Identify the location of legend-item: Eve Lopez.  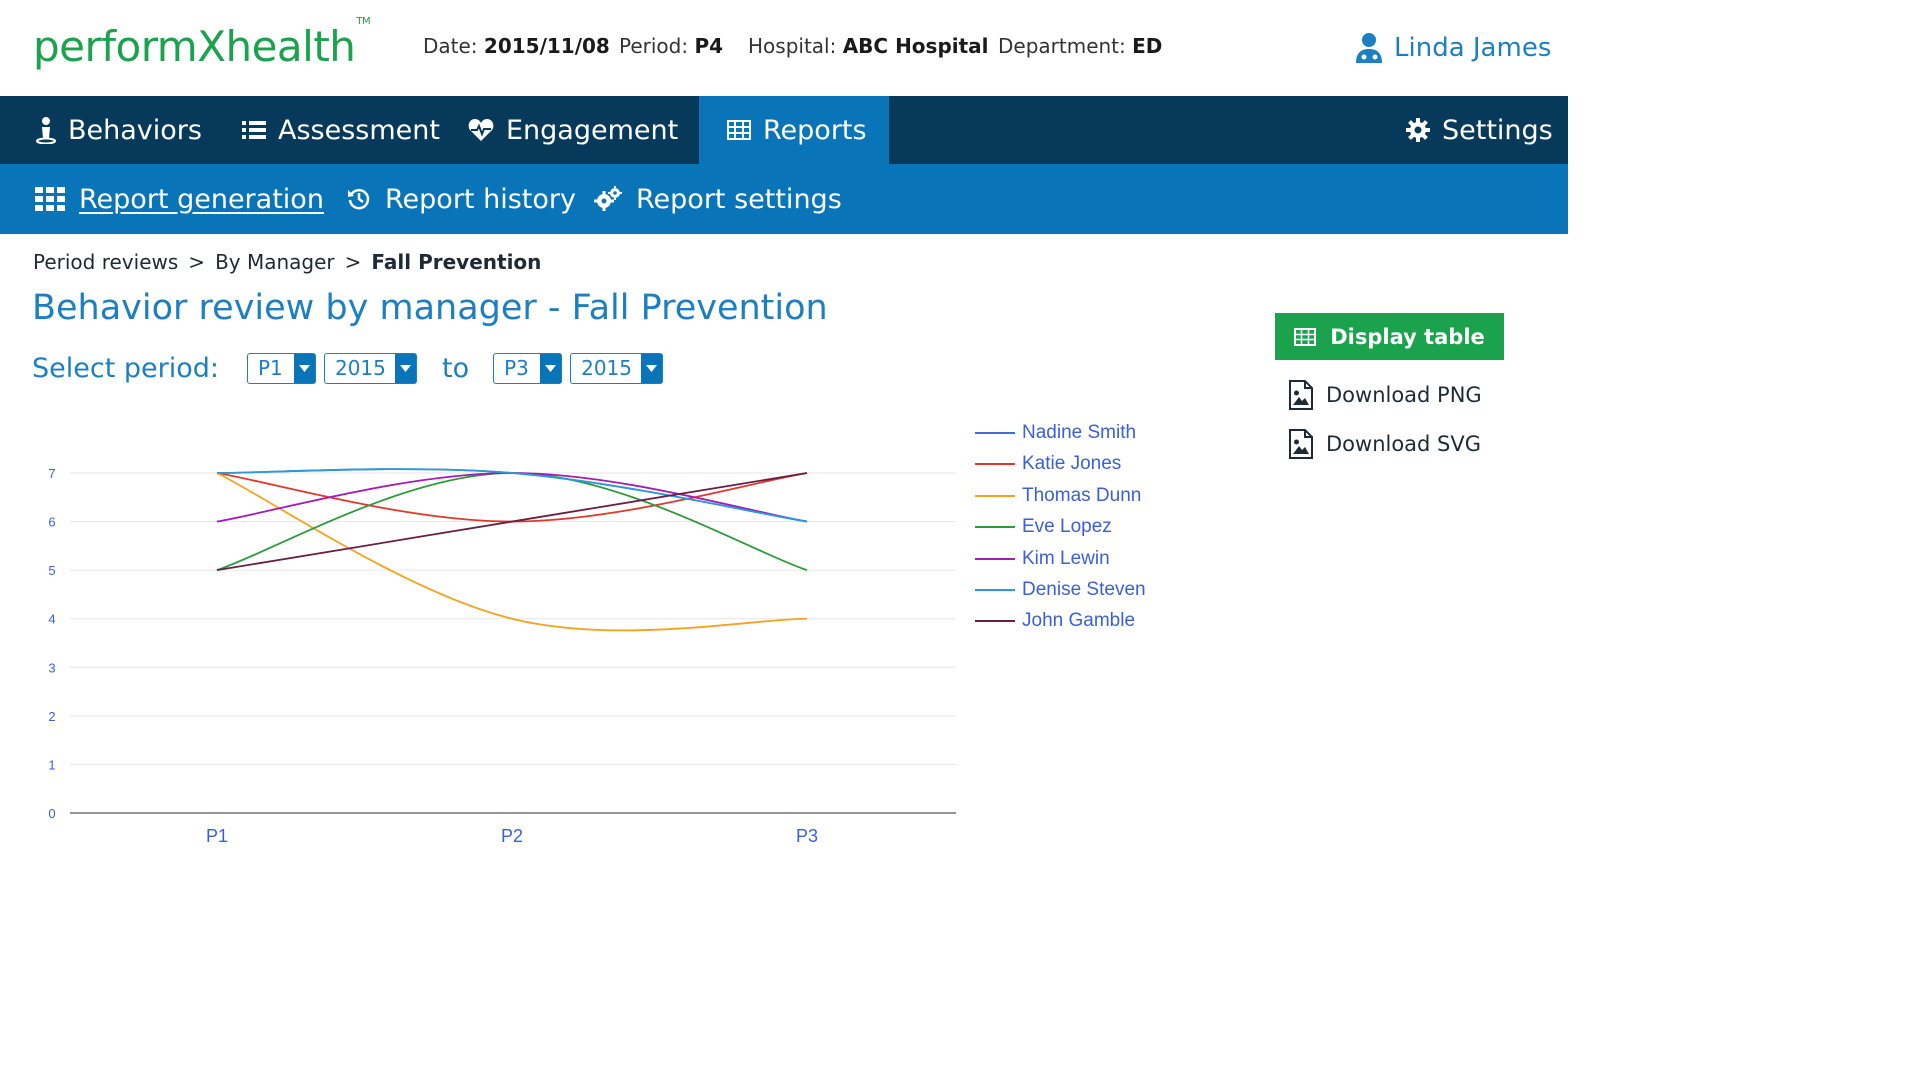
(1043, 527).